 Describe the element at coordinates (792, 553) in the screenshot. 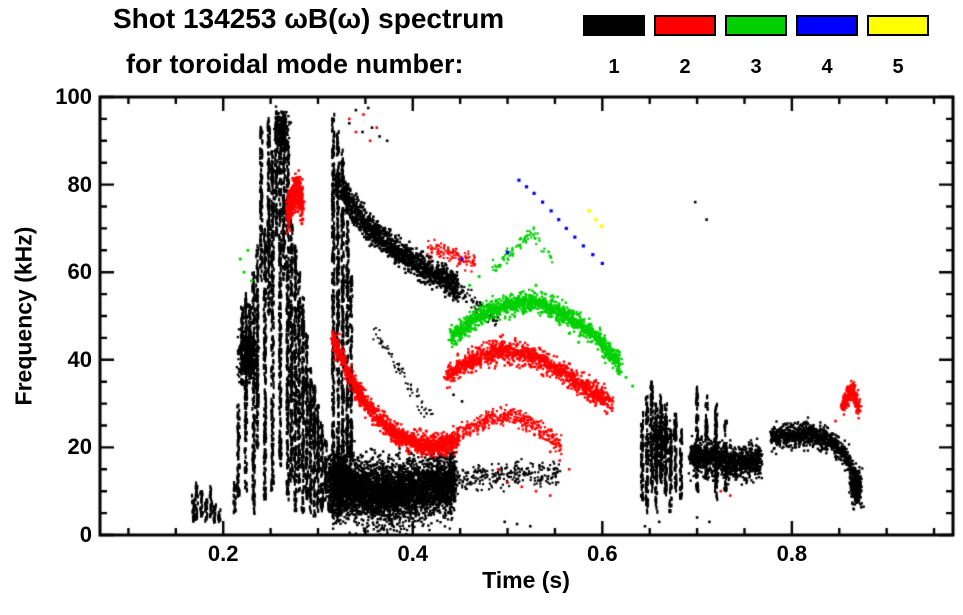

I see `x-tick-label: 0.8` at that location.